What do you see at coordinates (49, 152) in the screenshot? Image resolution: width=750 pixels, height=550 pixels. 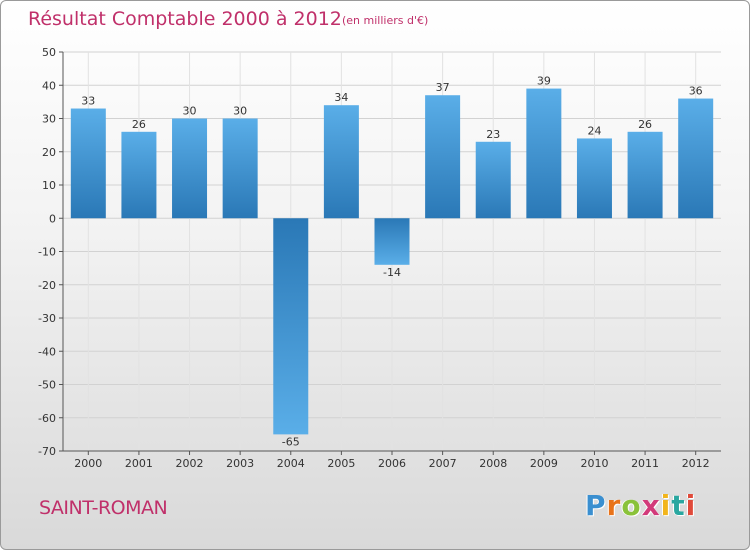 I see `y-tick-label: 20` at bounding box center [49, 152].